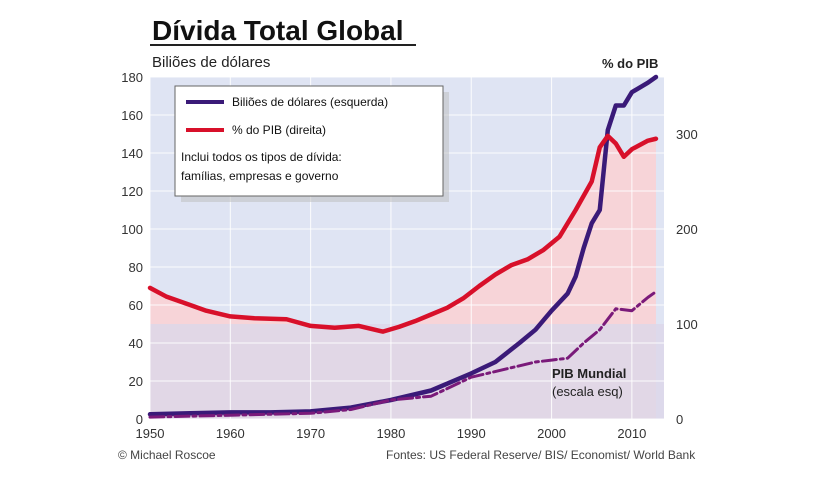 The image size is (820, 480). What do you see at coordinates (211, 62) in the screenshot?
I see `chart-subtitle: Biliões de dólares` at bounding box center [211, 62].